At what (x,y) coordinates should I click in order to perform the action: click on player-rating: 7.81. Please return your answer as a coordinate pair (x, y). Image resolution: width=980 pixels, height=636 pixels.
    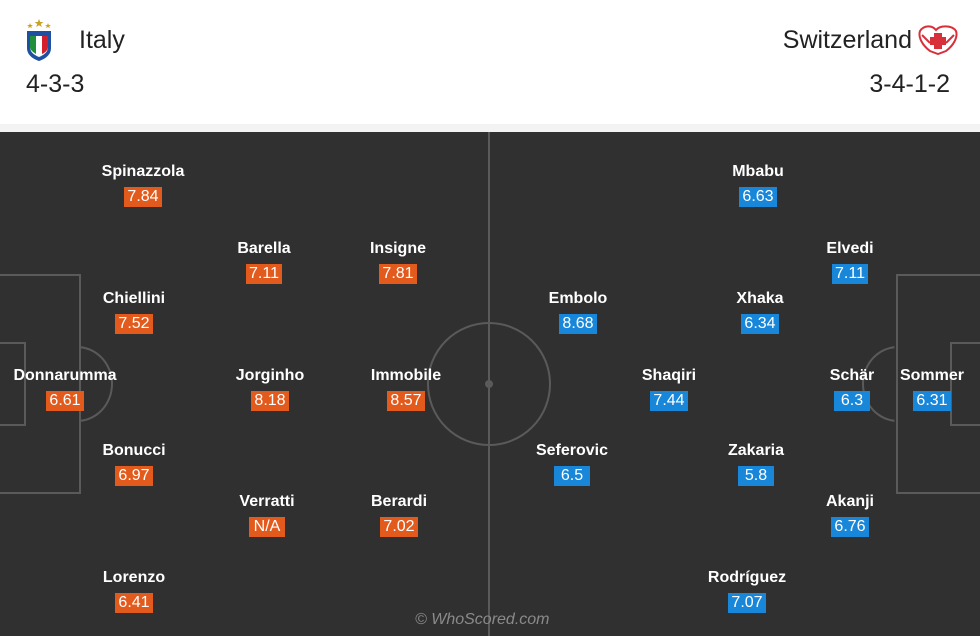
    Looking at the image, I should click on (398, 274).